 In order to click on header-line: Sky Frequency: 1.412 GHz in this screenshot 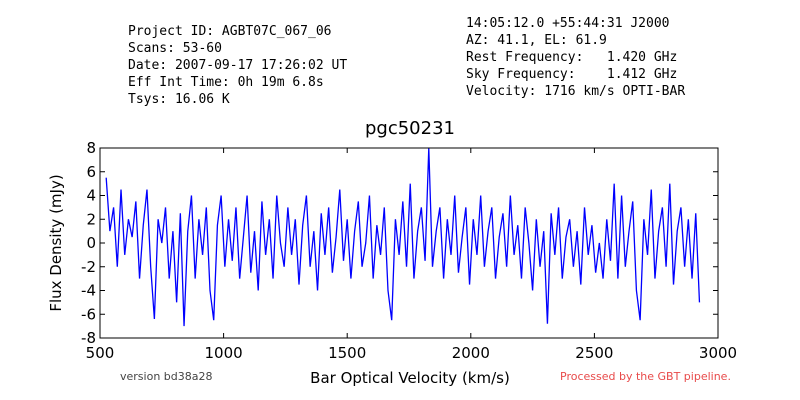, I will do `click(571, 74)`.